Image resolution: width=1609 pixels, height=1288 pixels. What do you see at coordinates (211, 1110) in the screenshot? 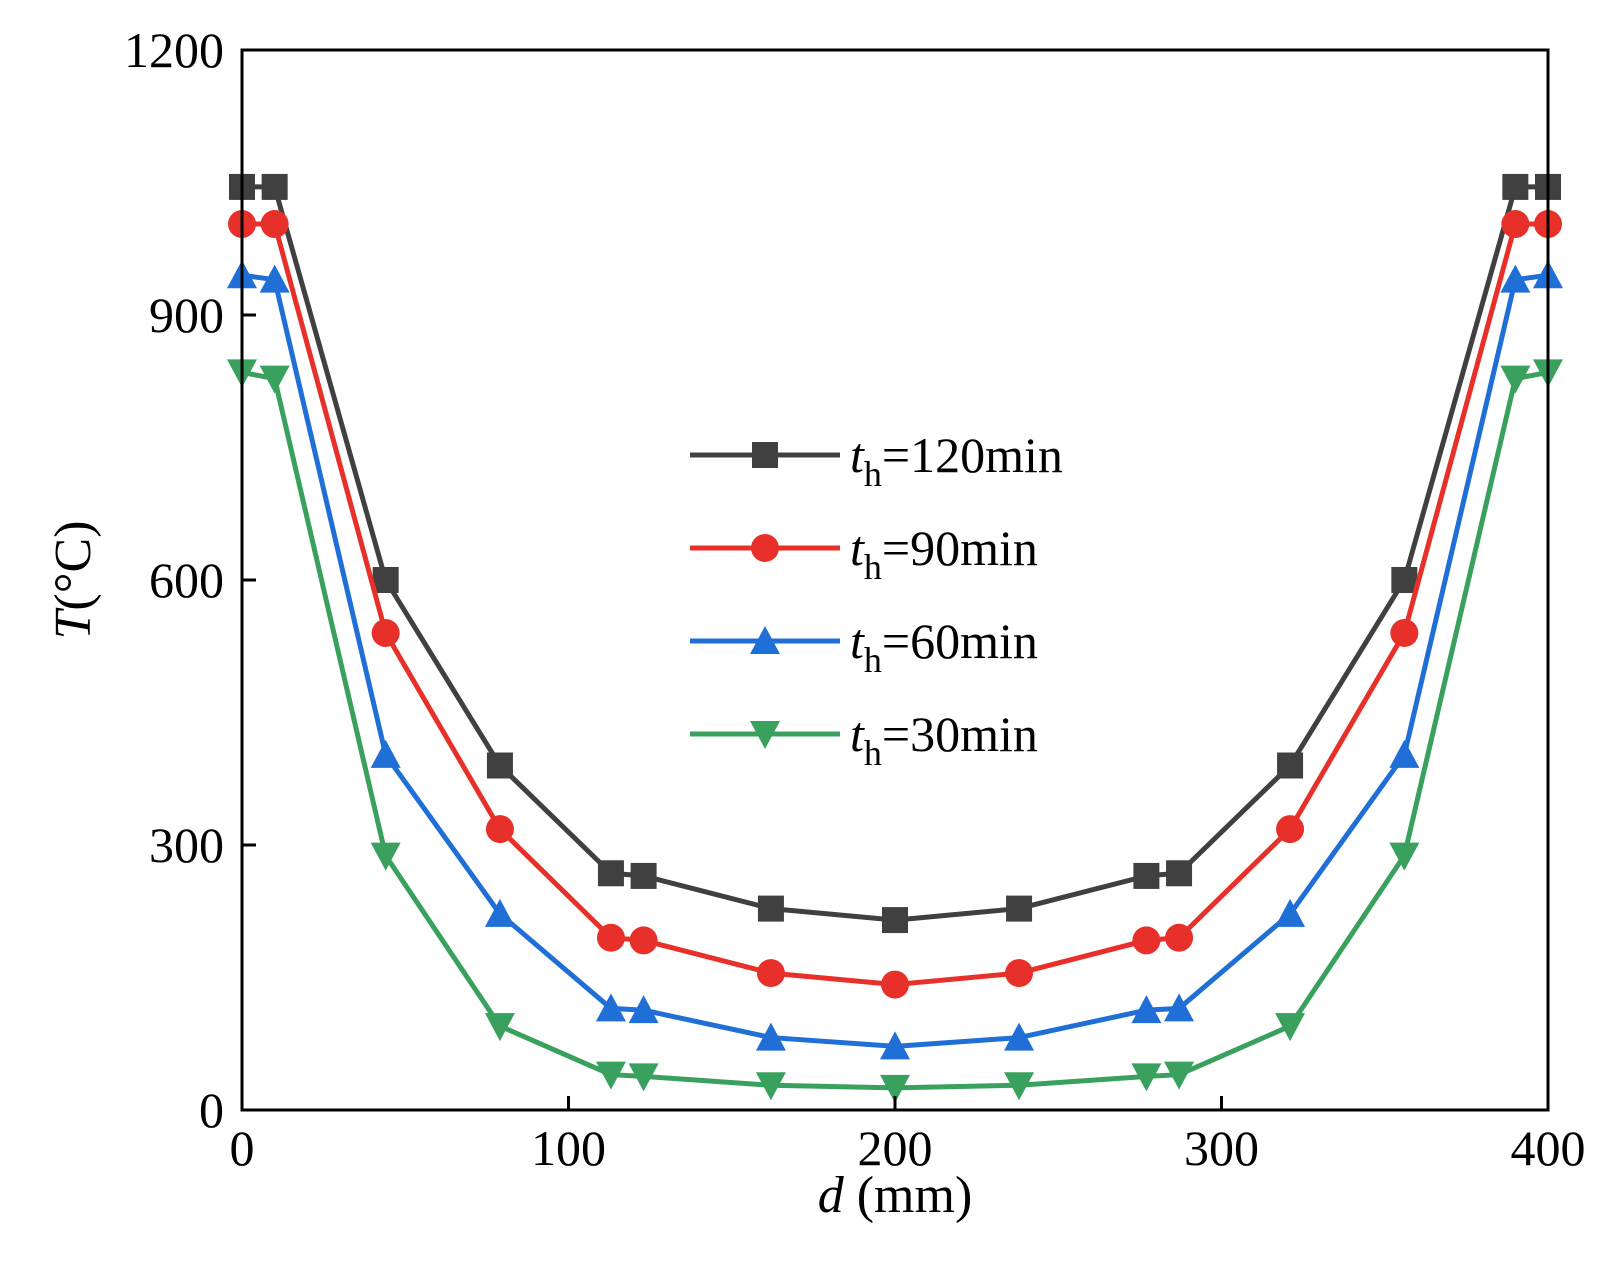
I see `y-tick-label-0: 0` at bounding box center [211, 1110].